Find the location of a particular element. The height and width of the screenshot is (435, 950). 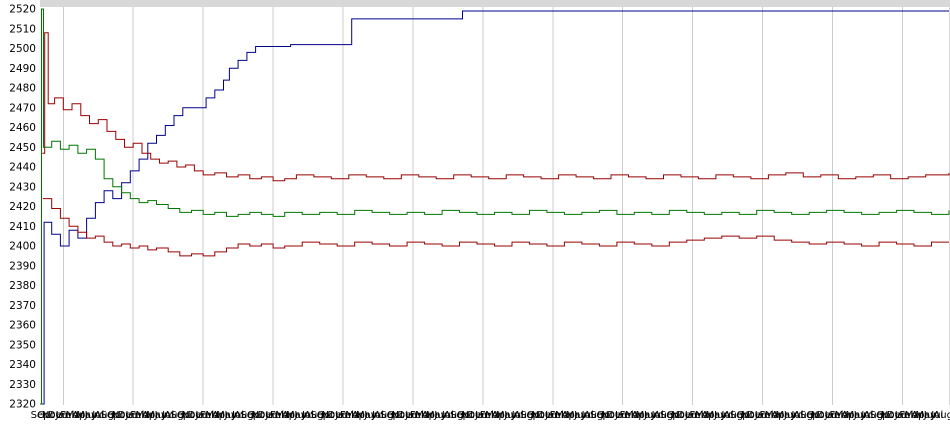

y-tick-label: 2350 is located at coordinates (22, 345).